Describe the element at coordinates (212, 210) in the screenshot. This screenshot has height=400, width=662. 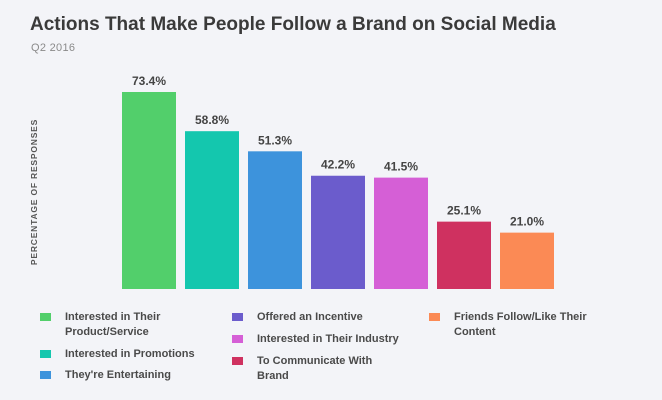
I see `bar-interested-in-promotions` at that location.